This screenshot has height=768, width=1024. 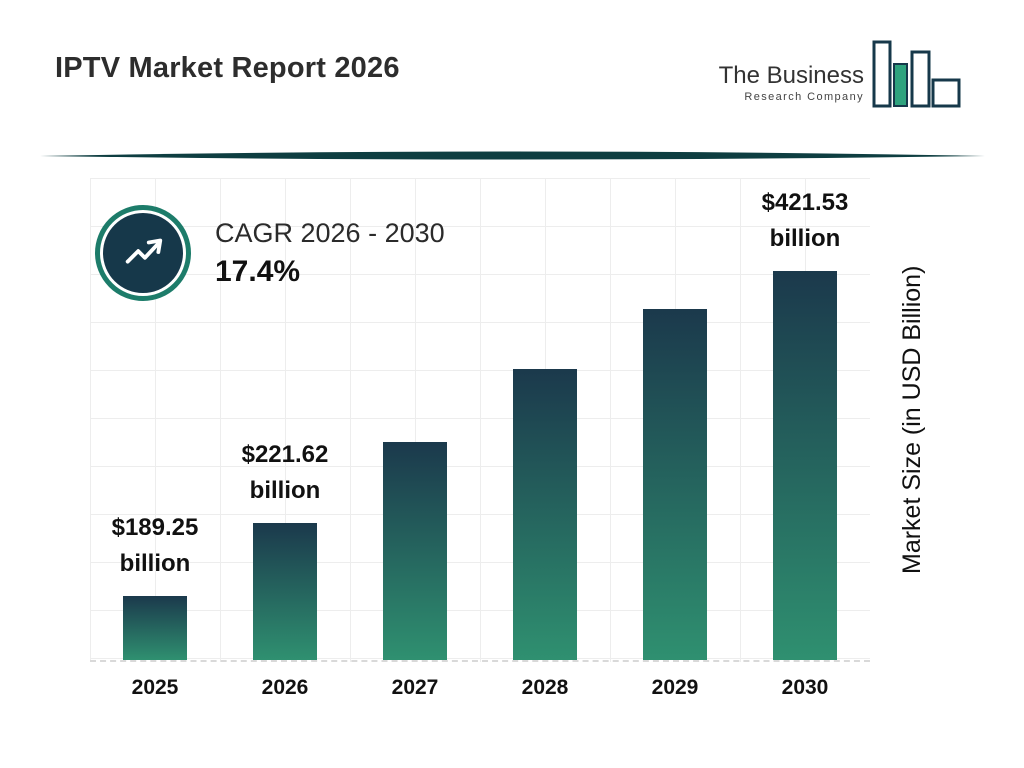 What do you see at coordinates (912, 420) in the screenshot?
I see `y-axis-title: Market Size (in USD Billion)` at bounding box center [912, 420].